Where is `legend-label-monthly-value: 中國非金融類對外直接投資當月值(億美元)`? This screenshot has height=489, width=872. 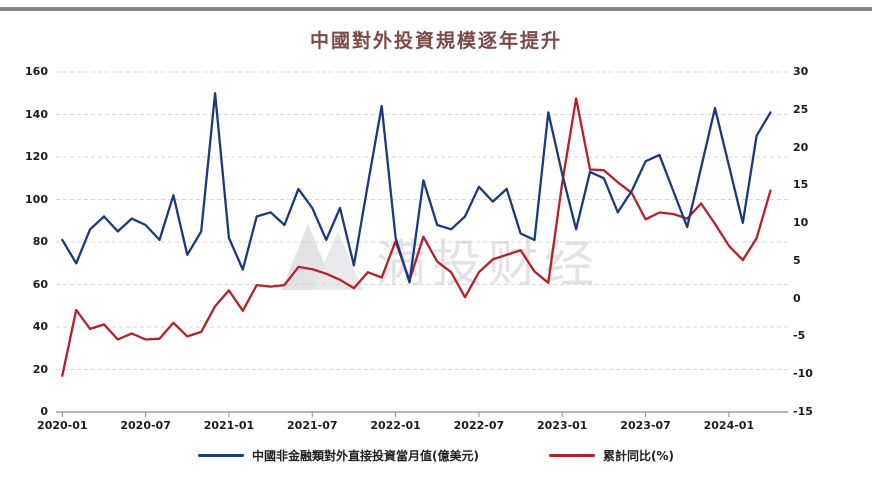
legend-label-monthly-value: 中國非金融類對外直接投資當月值(億美元) is located at coordinates (365, 456).